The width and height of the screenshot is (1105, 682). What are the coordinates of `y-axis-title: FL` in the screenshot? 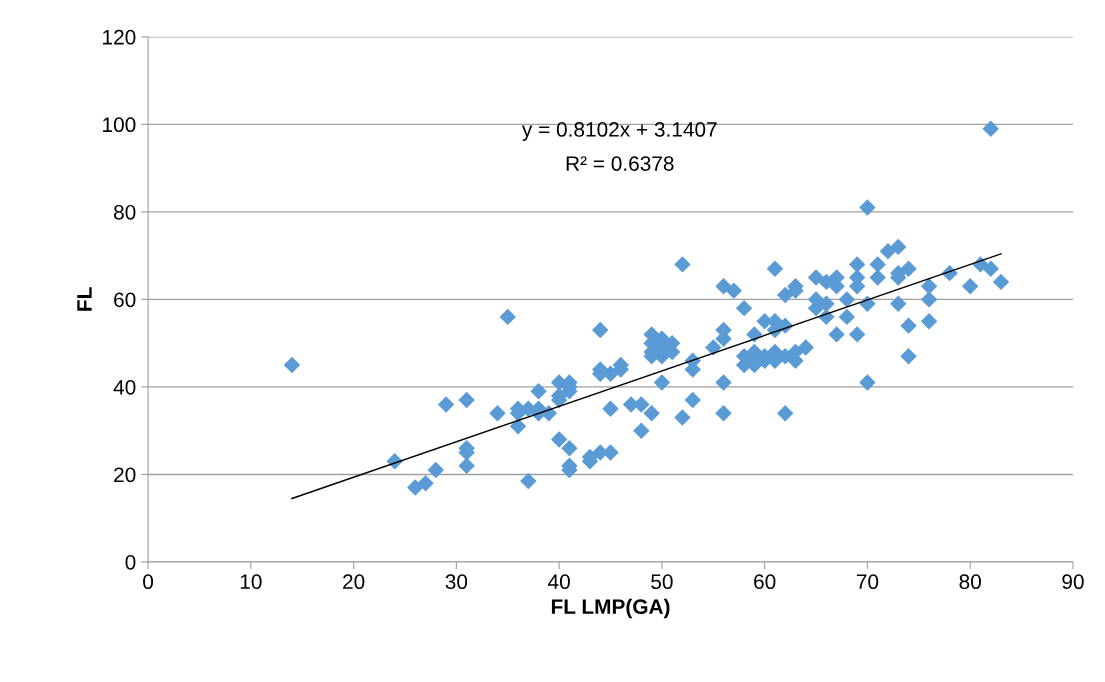 It's located at (84, 299).